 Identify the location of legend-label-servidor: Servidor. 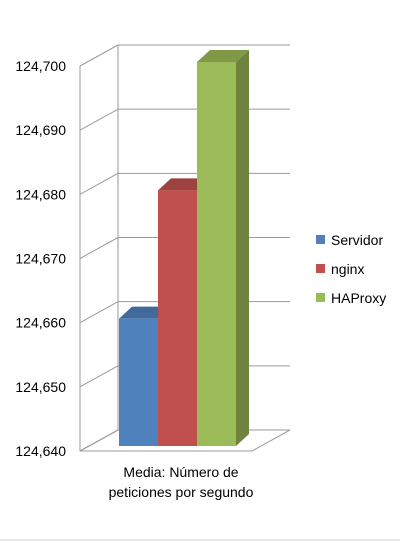
(357, 240).